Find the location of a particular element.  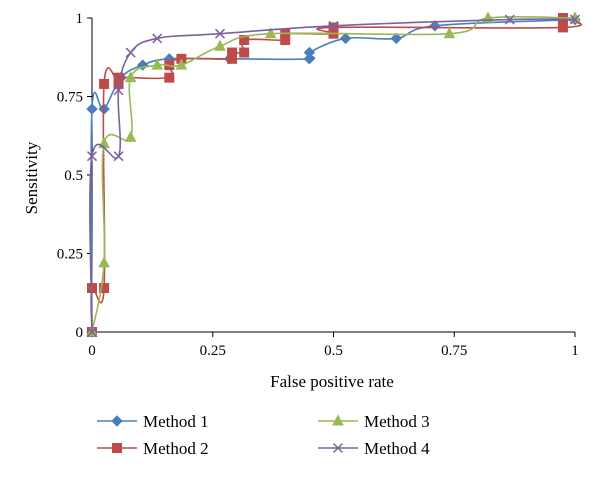

legend-label: Method 4 is located at coordinates (397, 448).